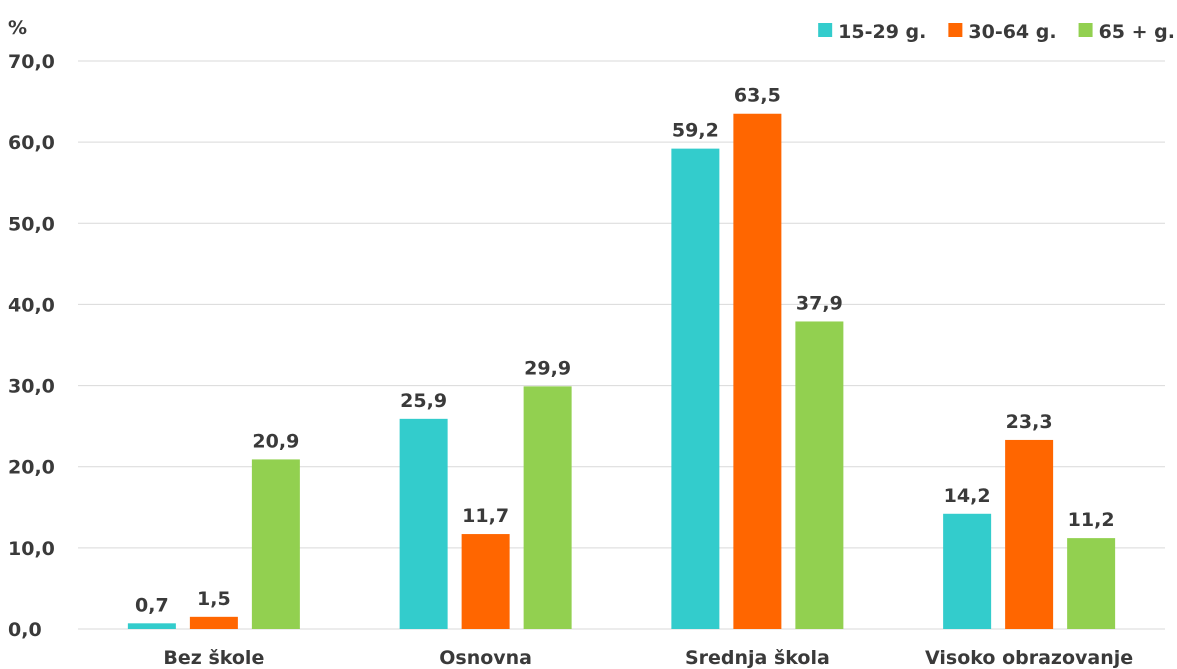 This screenshot has height=669, width=1177. What do you see at coordinates (1091, 520) in the screenshot?
I see `data-label: 11,2` at bounding box center [1091, 520].